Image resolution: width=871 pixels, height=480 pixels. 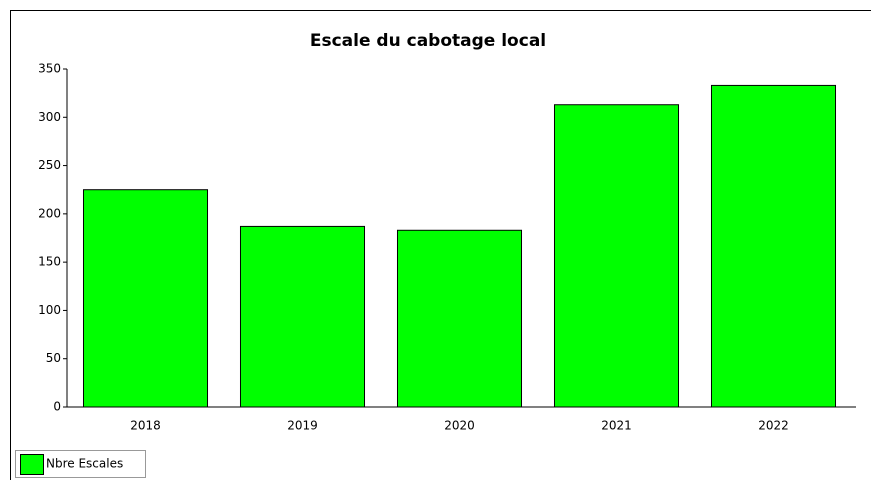 I want to click on x-tick-label: 2018, so click(x=145, y=426).